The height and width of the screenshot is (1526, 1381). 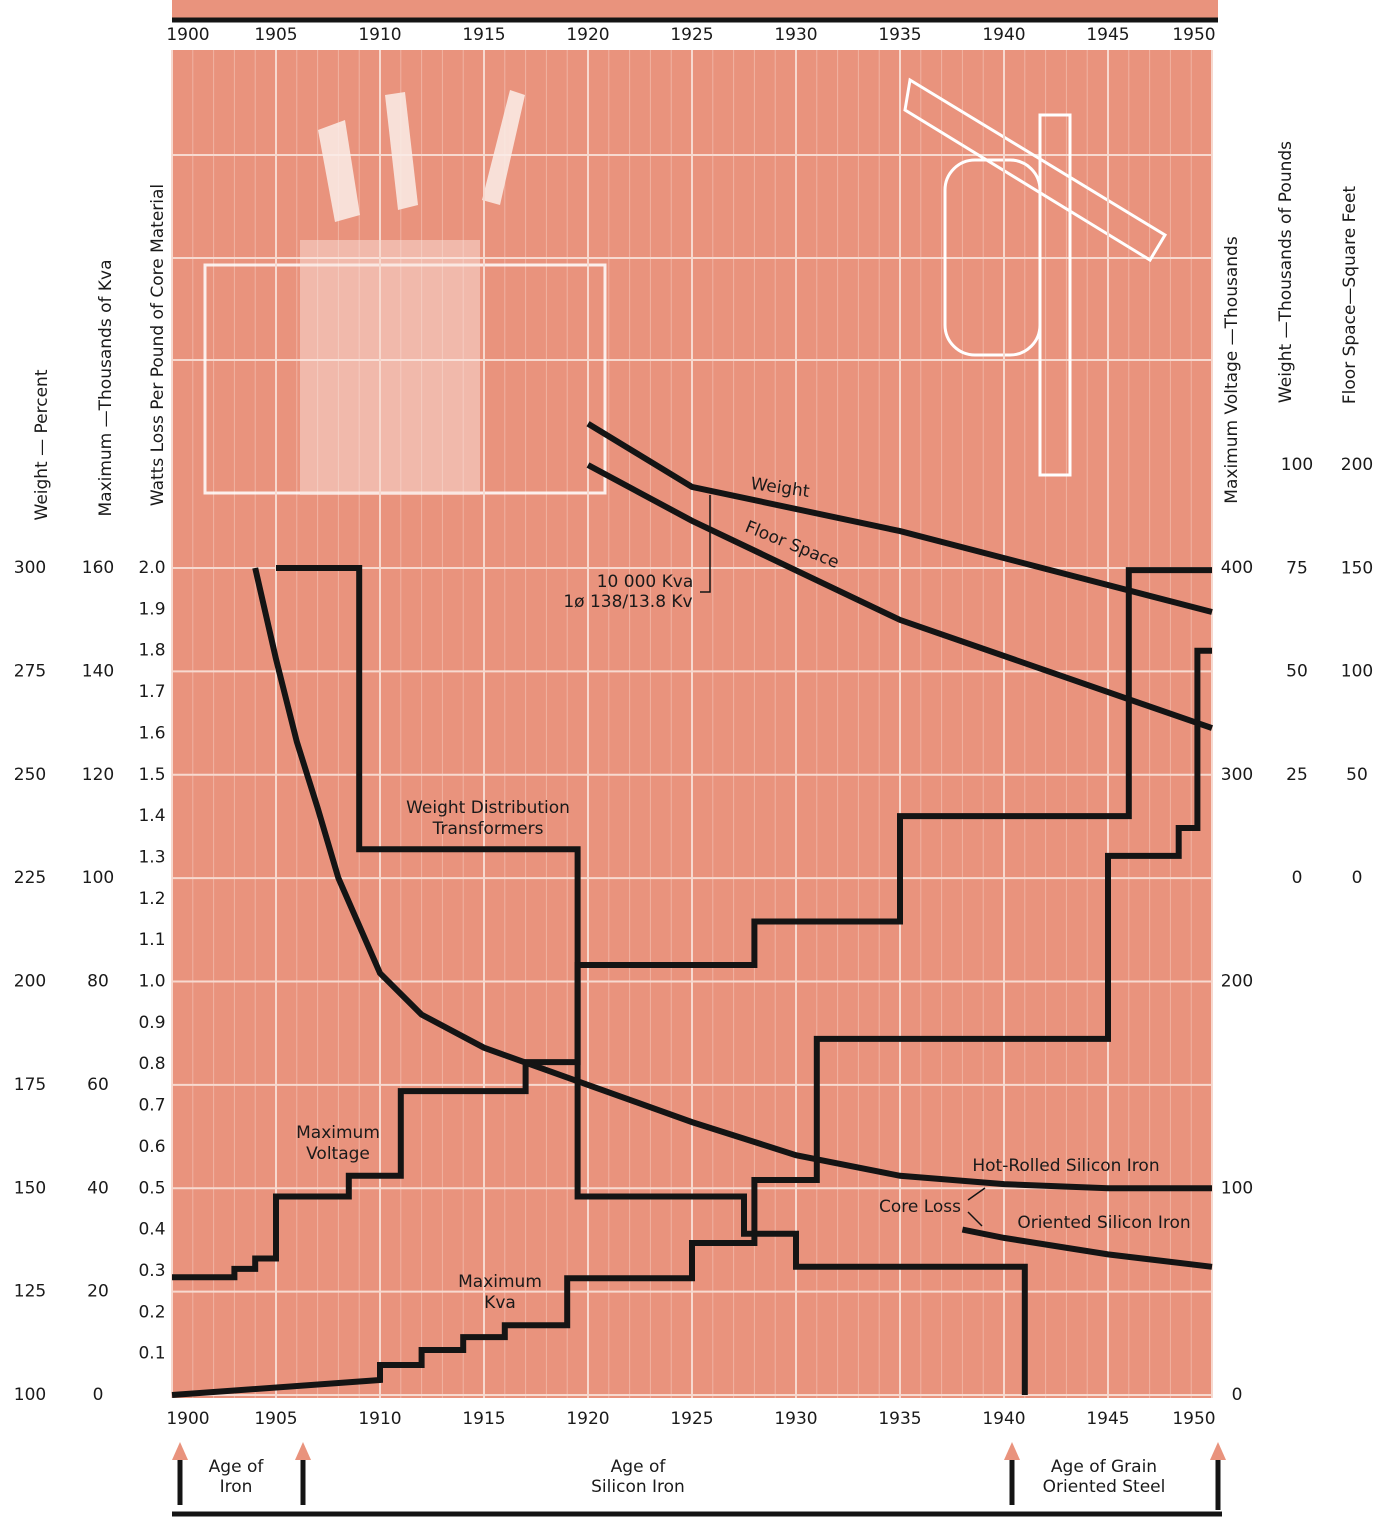 What do you see at coordinates (151, 1312) in the screenshot?
I see `y-tick-label: 0.2` at bounding box center [151, 1312].